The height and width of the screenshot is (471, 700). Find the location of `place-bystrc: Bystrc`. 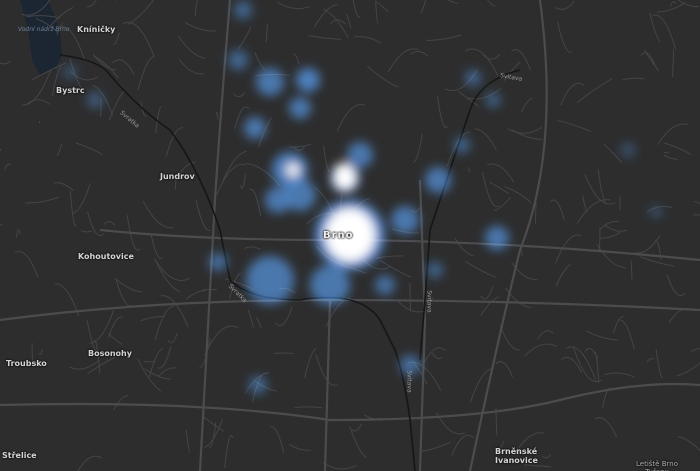

place-bystrc: Bystrc is located at coordinates (70, 90).